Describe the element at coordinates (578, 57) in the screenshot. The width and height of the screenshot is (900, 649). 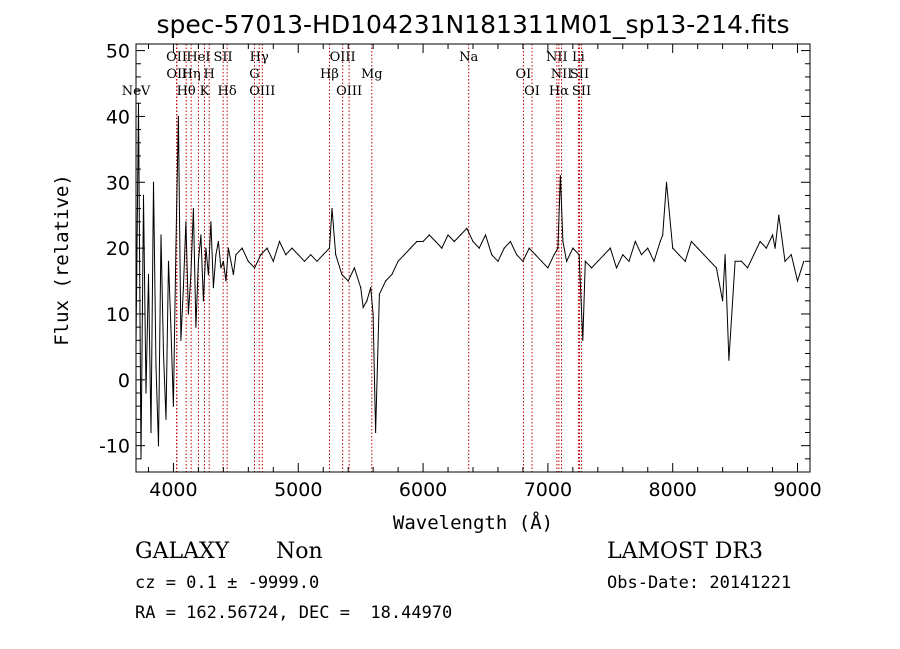
I see `emission-line-label: Li` at that location.